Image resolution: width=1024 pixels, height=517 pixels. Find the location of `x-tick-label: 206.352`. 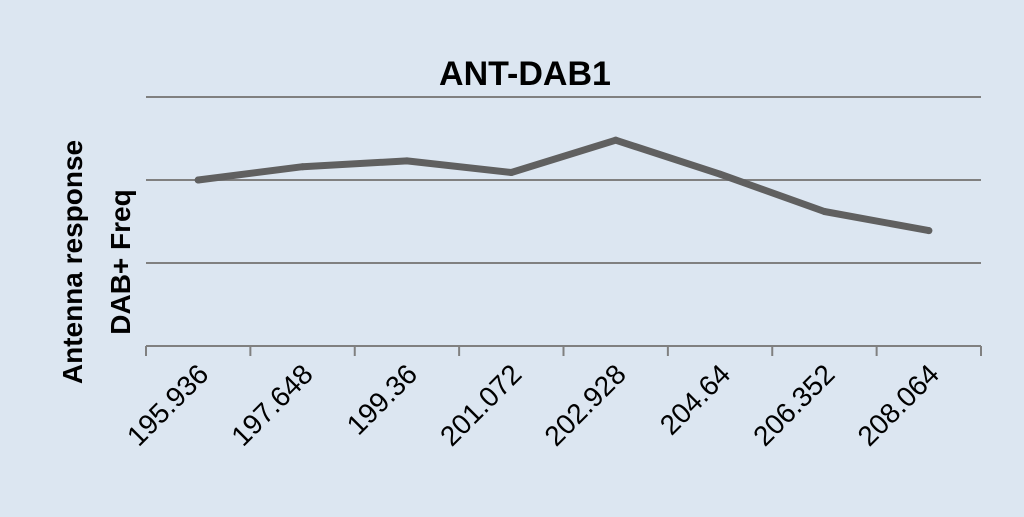

x-tick-label: 206.352 is located at coordinates (793, 404).